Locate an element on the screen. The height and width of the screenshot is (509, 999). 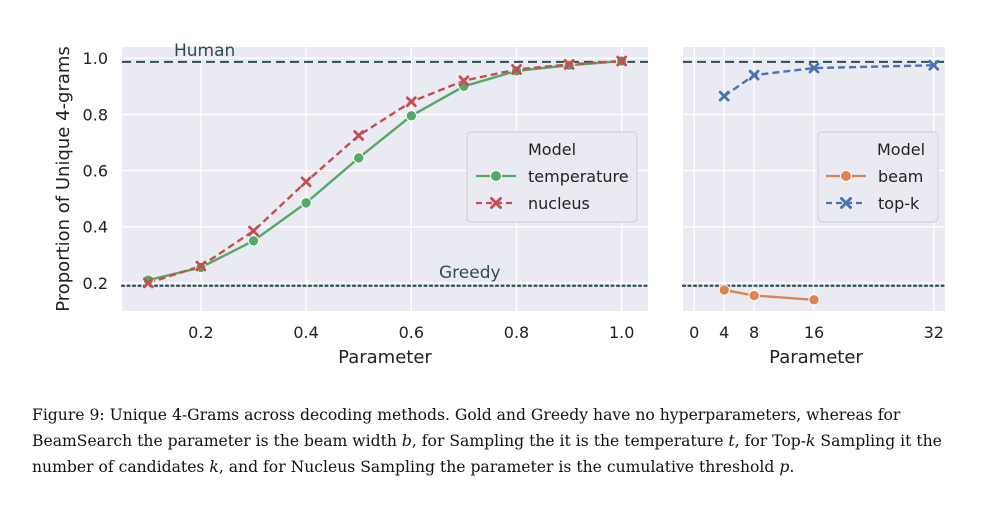
legend-nucleus-label: nucleus is located at coordinates (559, 203).